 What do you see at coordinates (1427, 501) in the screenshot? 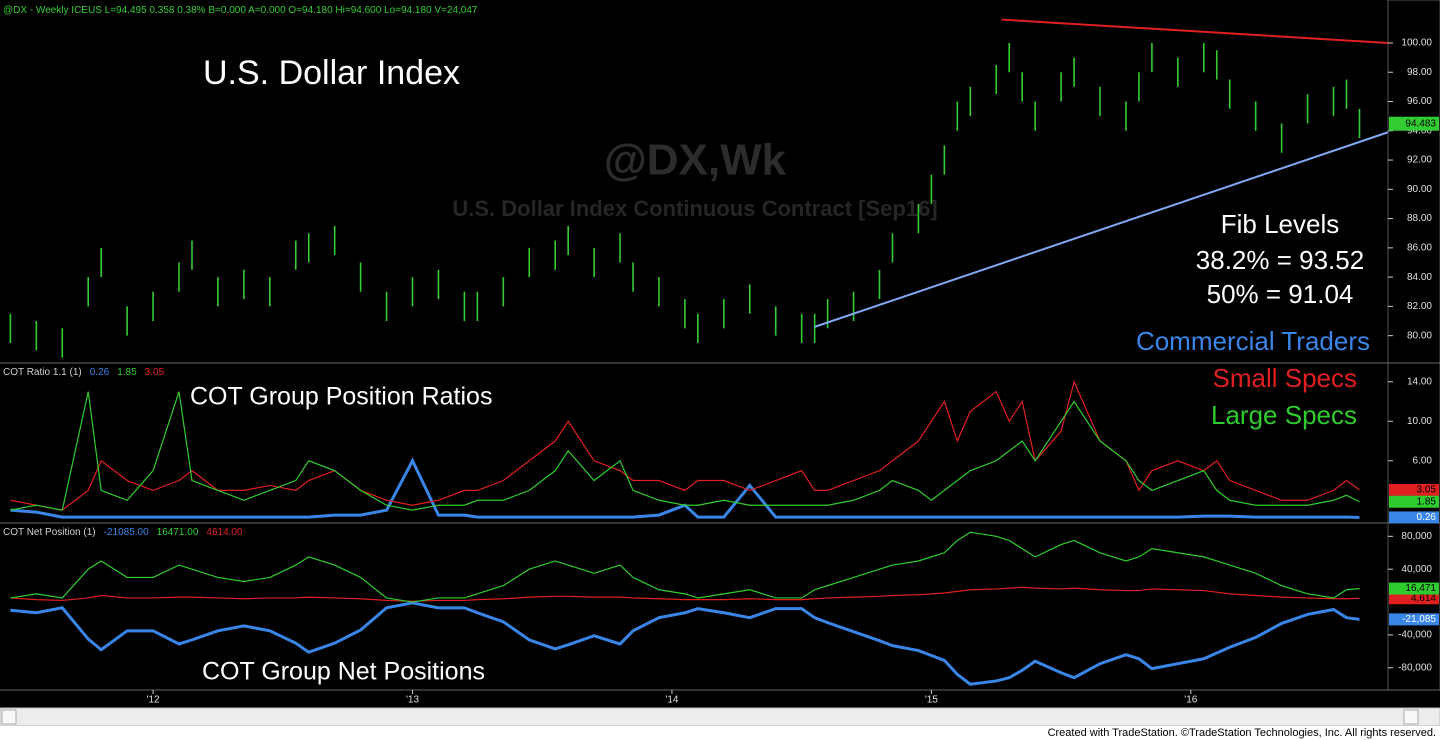
I see `last-value-label: 1.85` at bounding box center [1427, 501].